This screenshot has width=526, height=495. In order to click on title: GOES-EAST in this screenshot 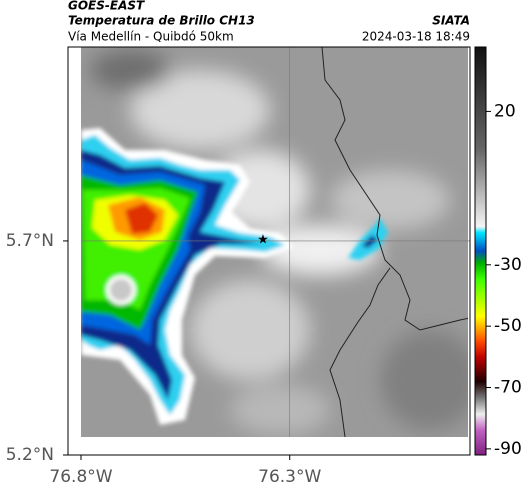, I will do `click(106, 6)`.